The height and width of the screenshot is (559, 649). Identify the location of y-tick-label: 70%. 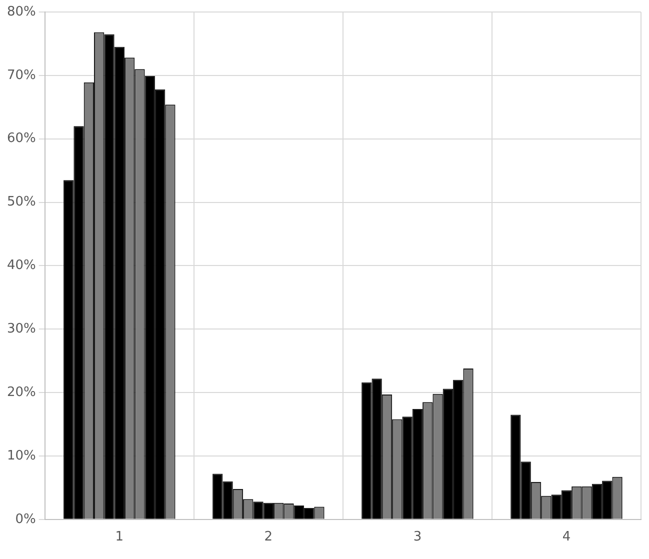
(21, 75).